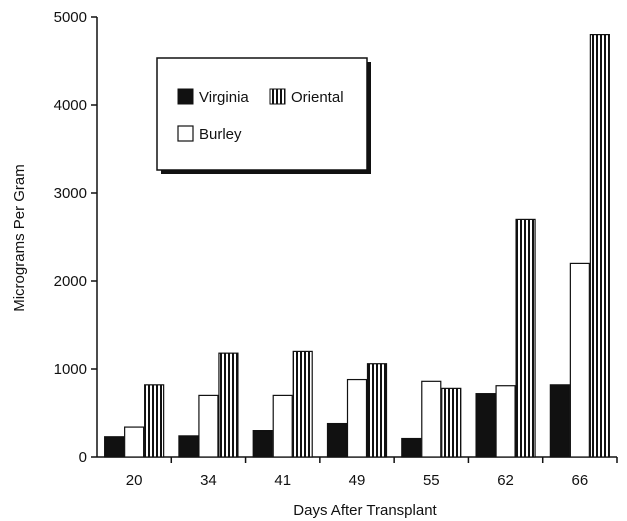 The image size is (627, 521). I want to click on x-tick-label: 55, so click(431, 480).